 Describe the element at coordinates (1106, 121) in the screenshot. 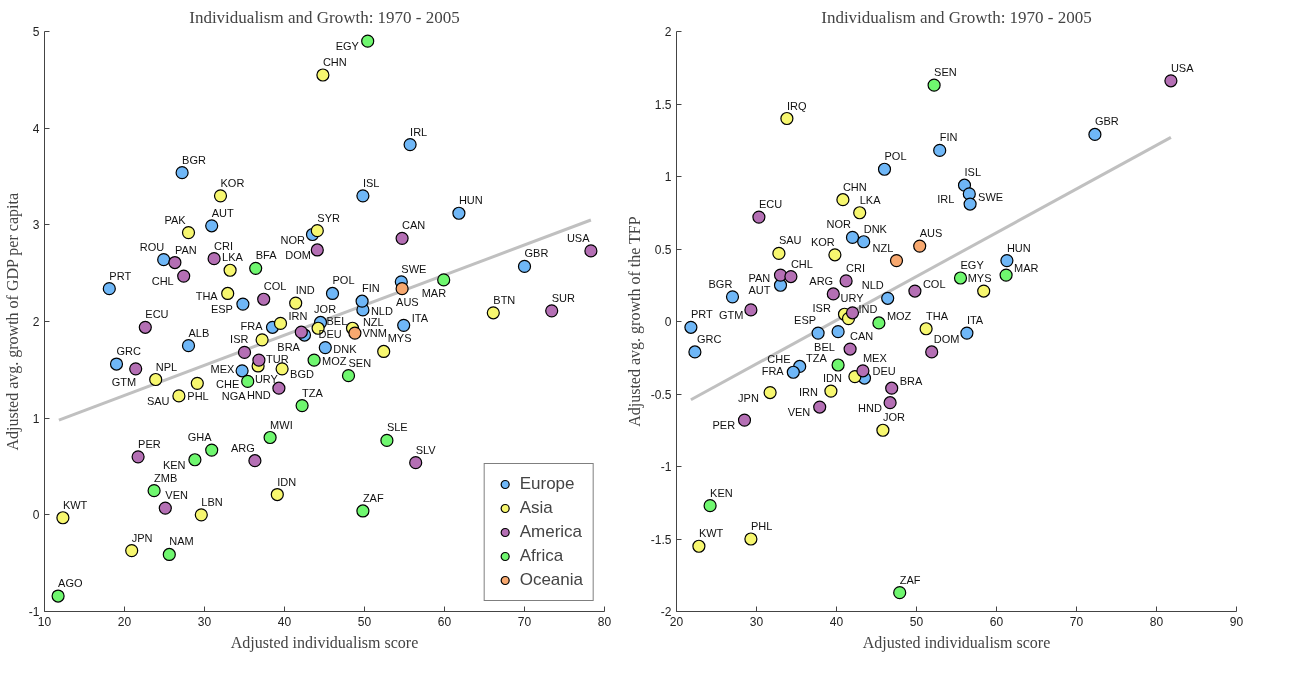

I see `data-label: GBR` at that location.